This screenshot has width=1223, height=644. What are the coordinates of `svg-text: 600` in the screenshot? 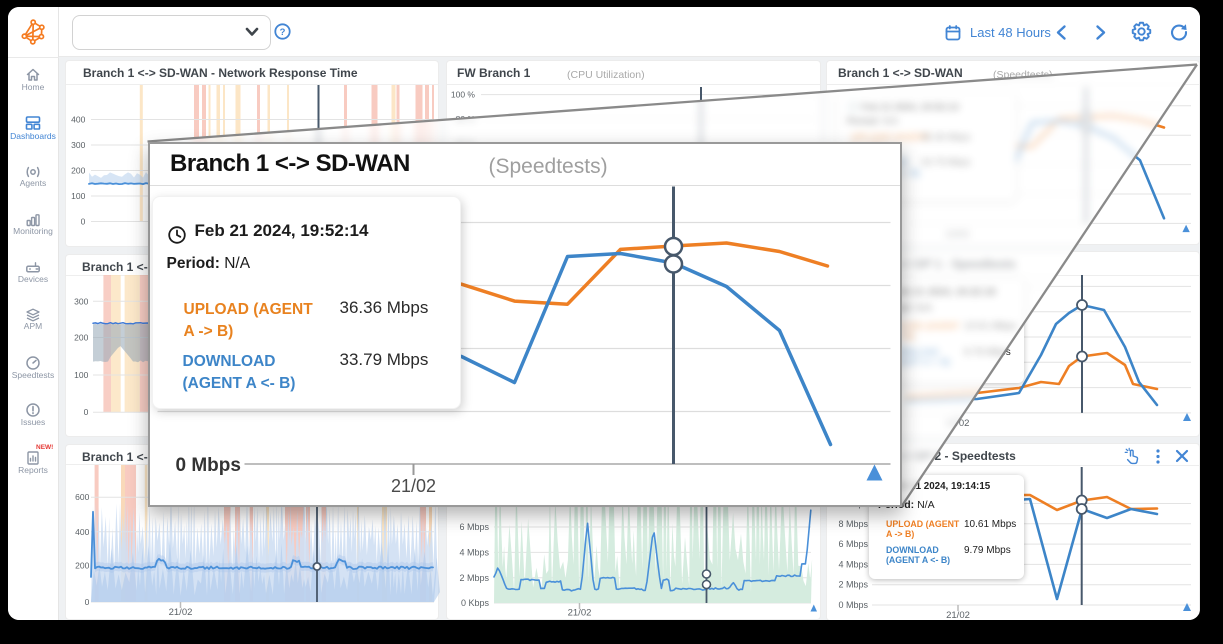 It's located at (82, 497).